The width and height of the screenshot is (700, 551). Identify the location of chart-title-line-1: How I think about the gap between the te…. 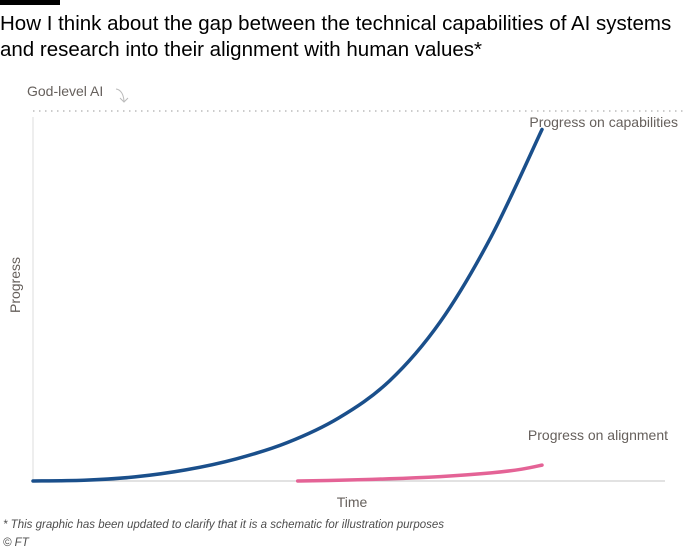
(336, 23).